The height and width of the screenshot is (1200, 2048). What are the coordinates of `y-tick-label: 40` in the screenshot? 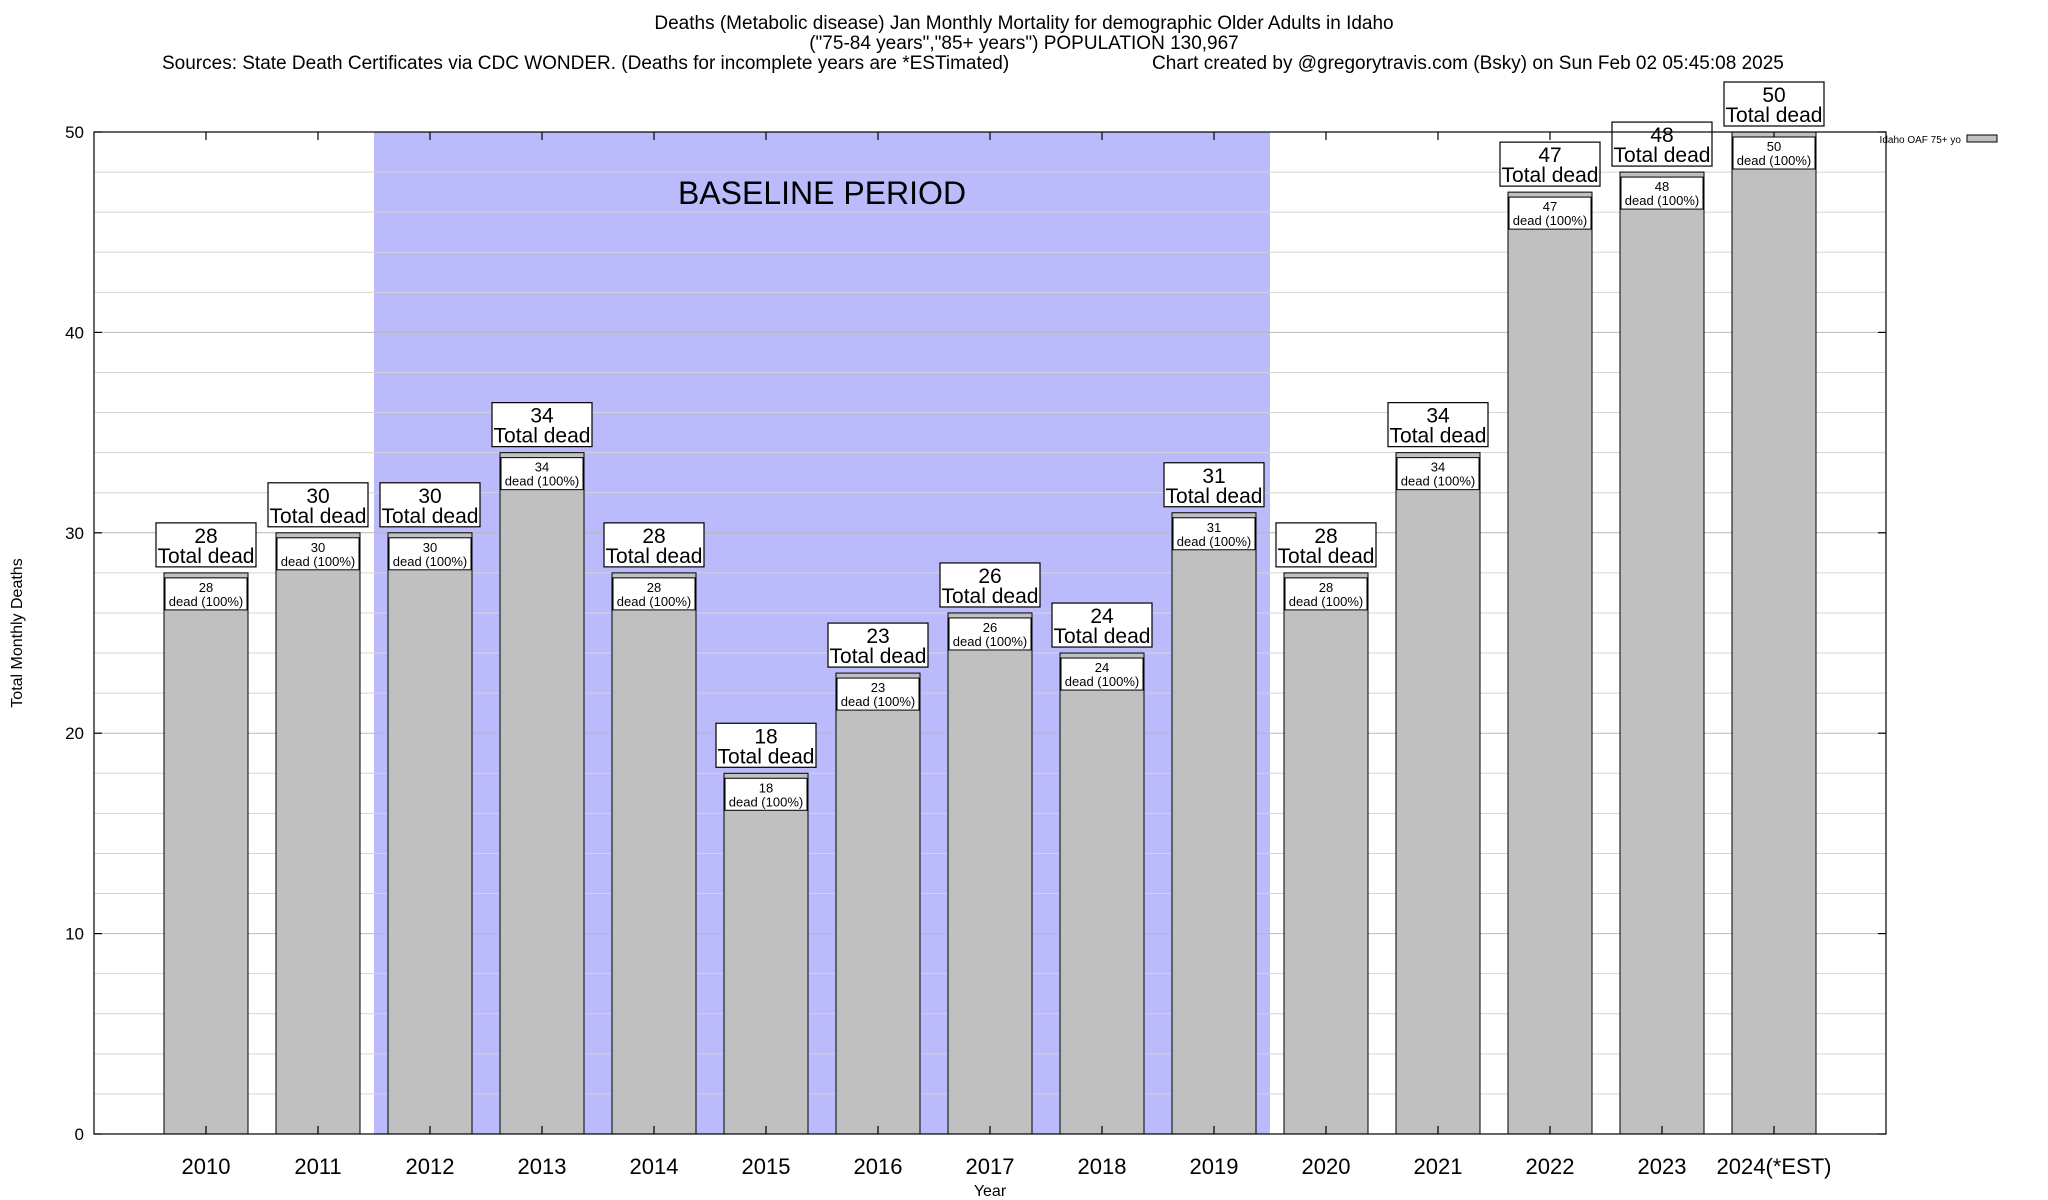 It's located at (74, 332).